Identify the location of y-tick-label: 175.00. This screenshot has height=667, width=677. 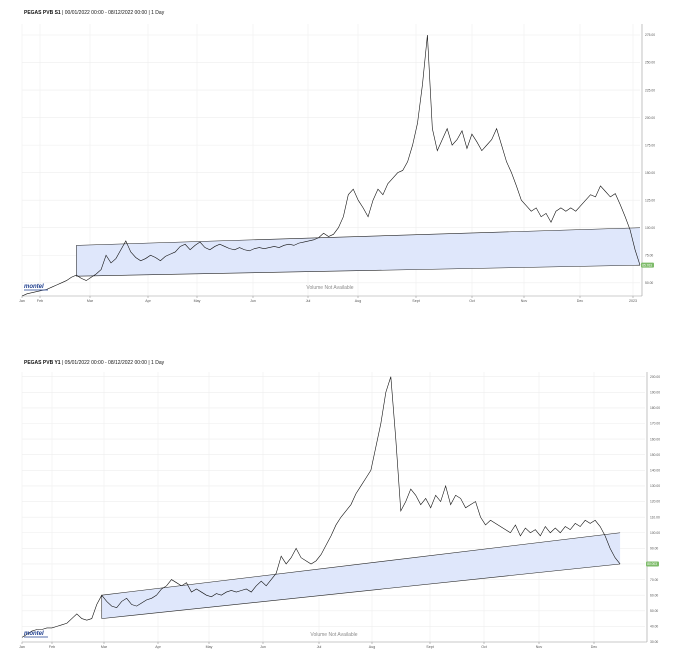
(650, 145).